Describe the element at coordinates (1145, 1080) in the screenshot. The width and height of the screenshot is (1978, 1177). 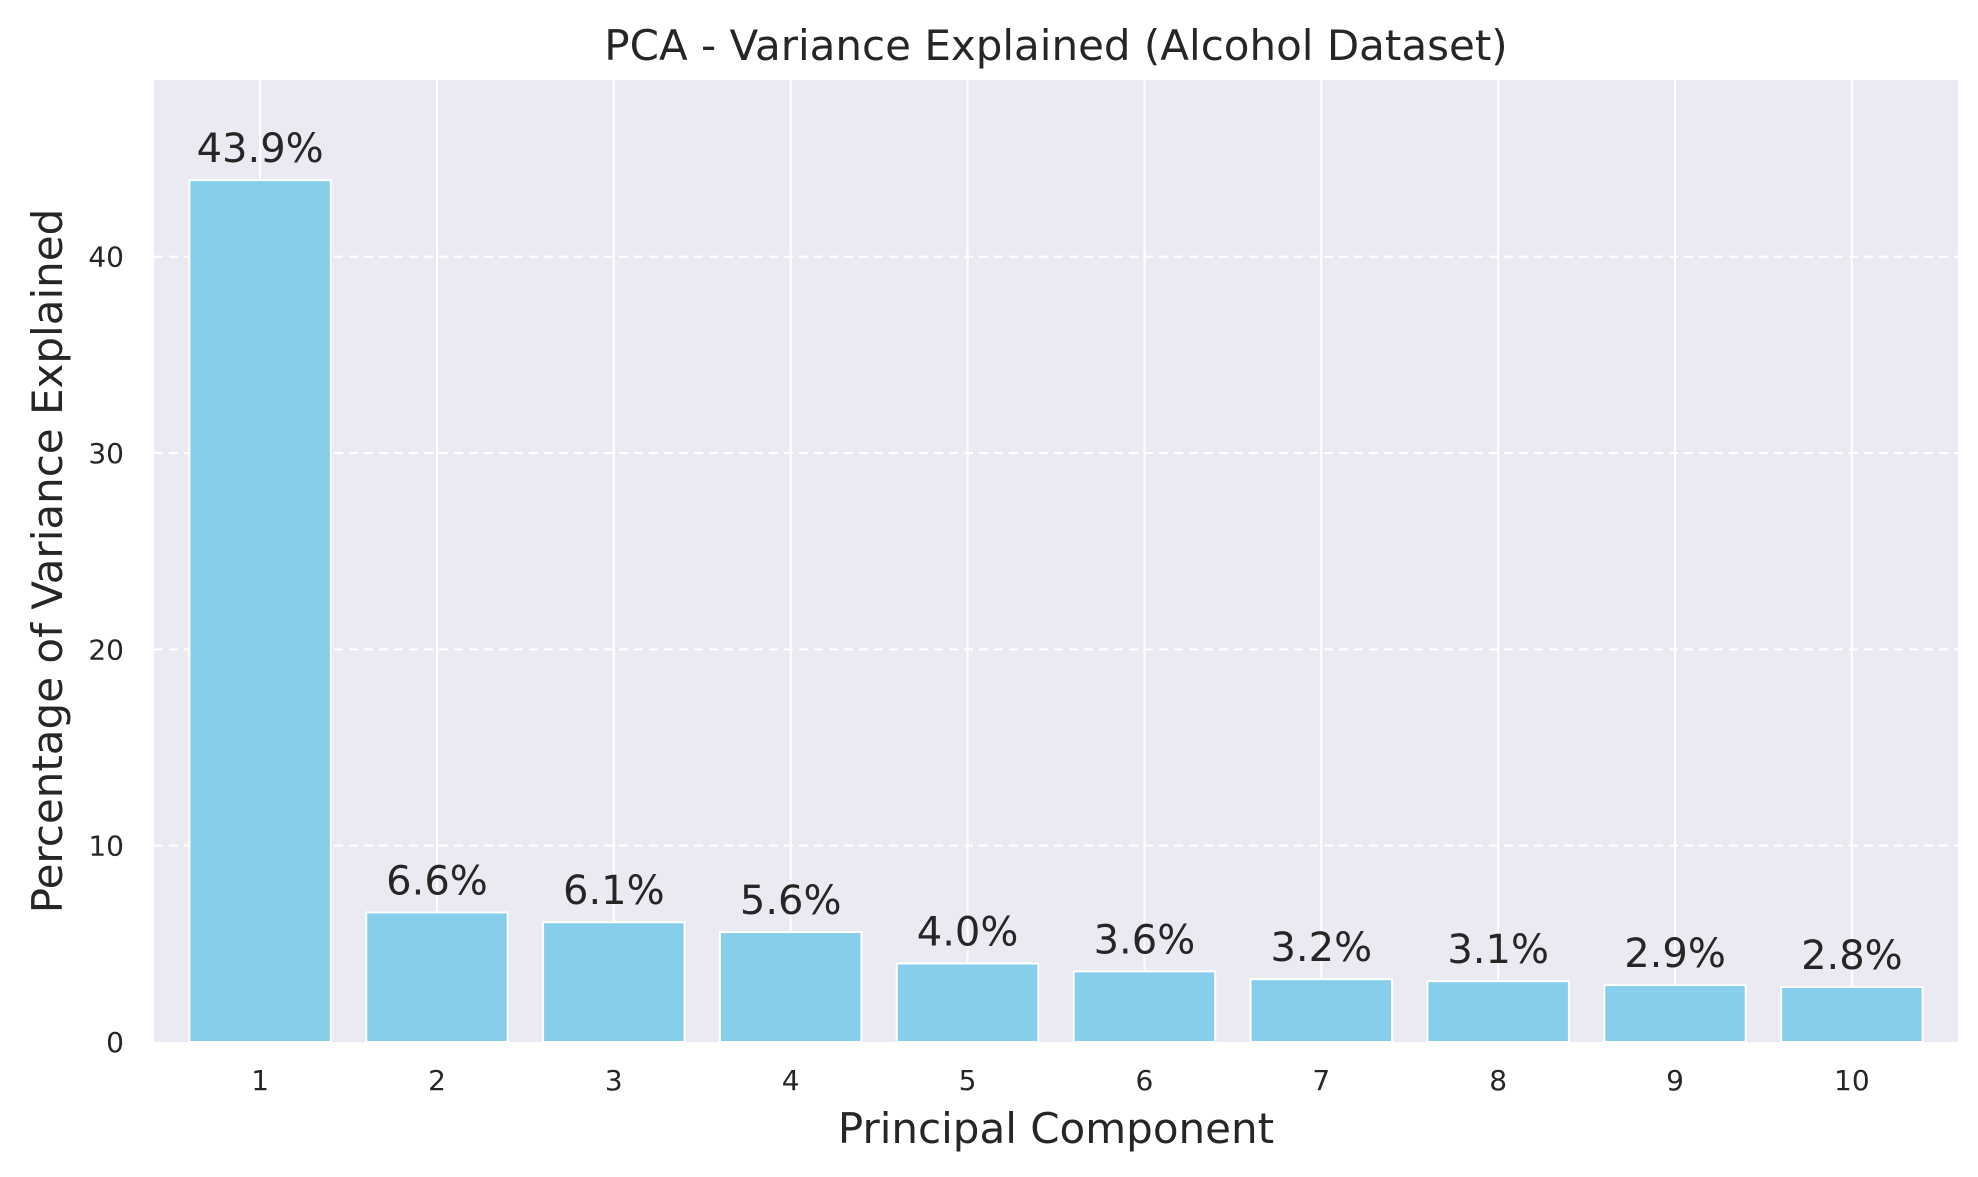
I see `x-tick-label: 6` at that location.